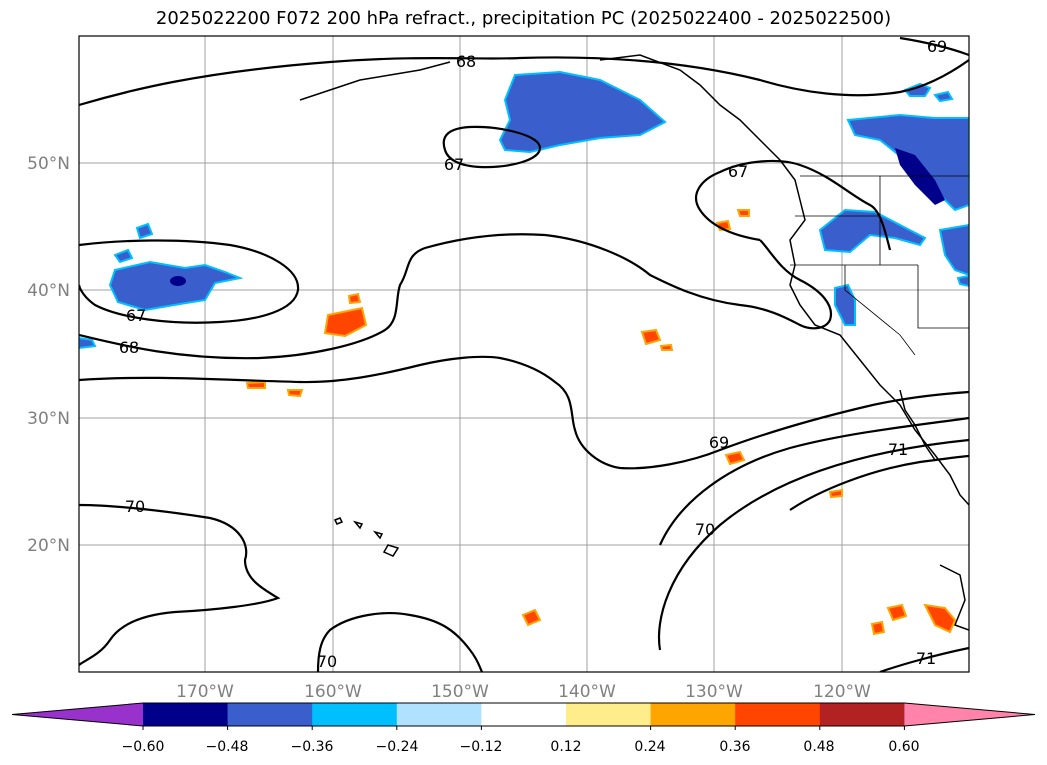 Image resolution: width=1047 pixels, height=765 pixels. Describe the element at coordinates (48, 164) in the screenshot. I see `lat-label-50n: 50°N` at that location.